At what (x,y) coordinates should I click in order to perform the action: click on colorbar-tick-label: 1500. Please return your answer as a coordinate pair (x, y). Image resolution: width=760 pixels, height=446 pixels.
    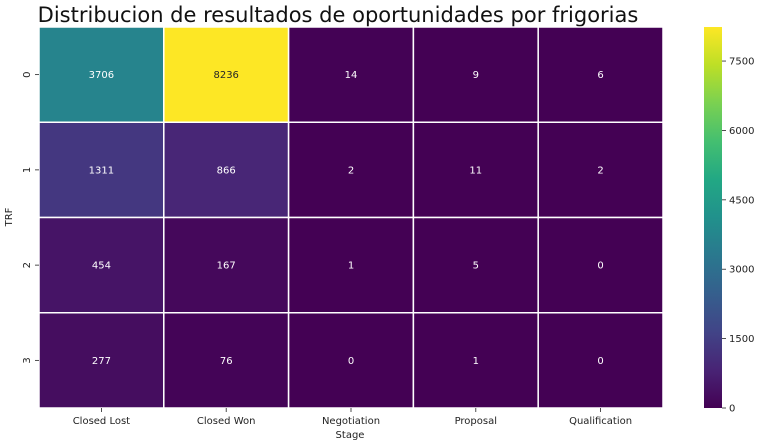
    Looking at the image, I should click on (741, 339).